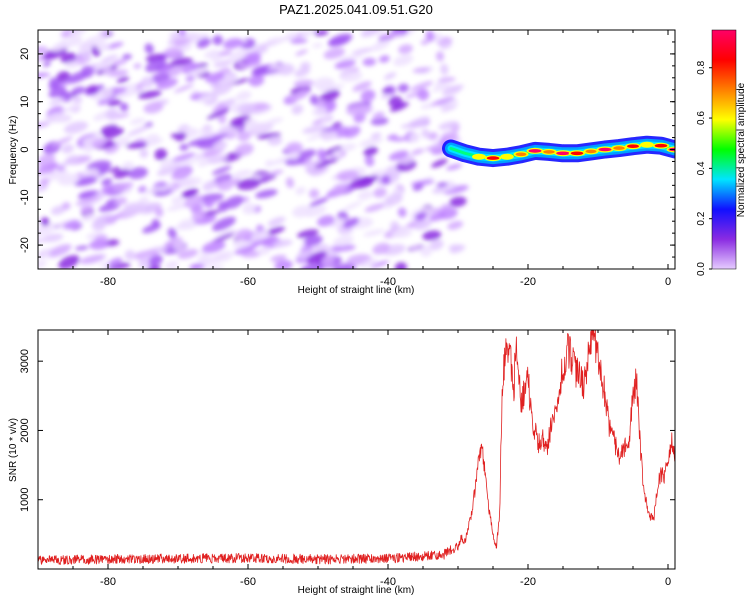 The image size is (750, 600). I want to click on y-tick-label: -10, so click(25, 197).